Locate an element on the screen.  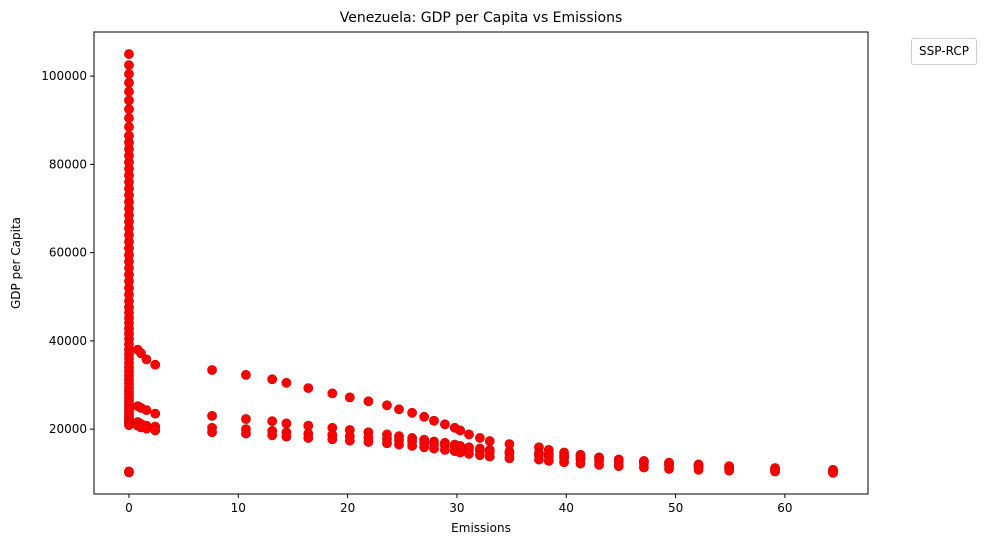
y-tick-label: 80000 is located at coordinates (68, 164).